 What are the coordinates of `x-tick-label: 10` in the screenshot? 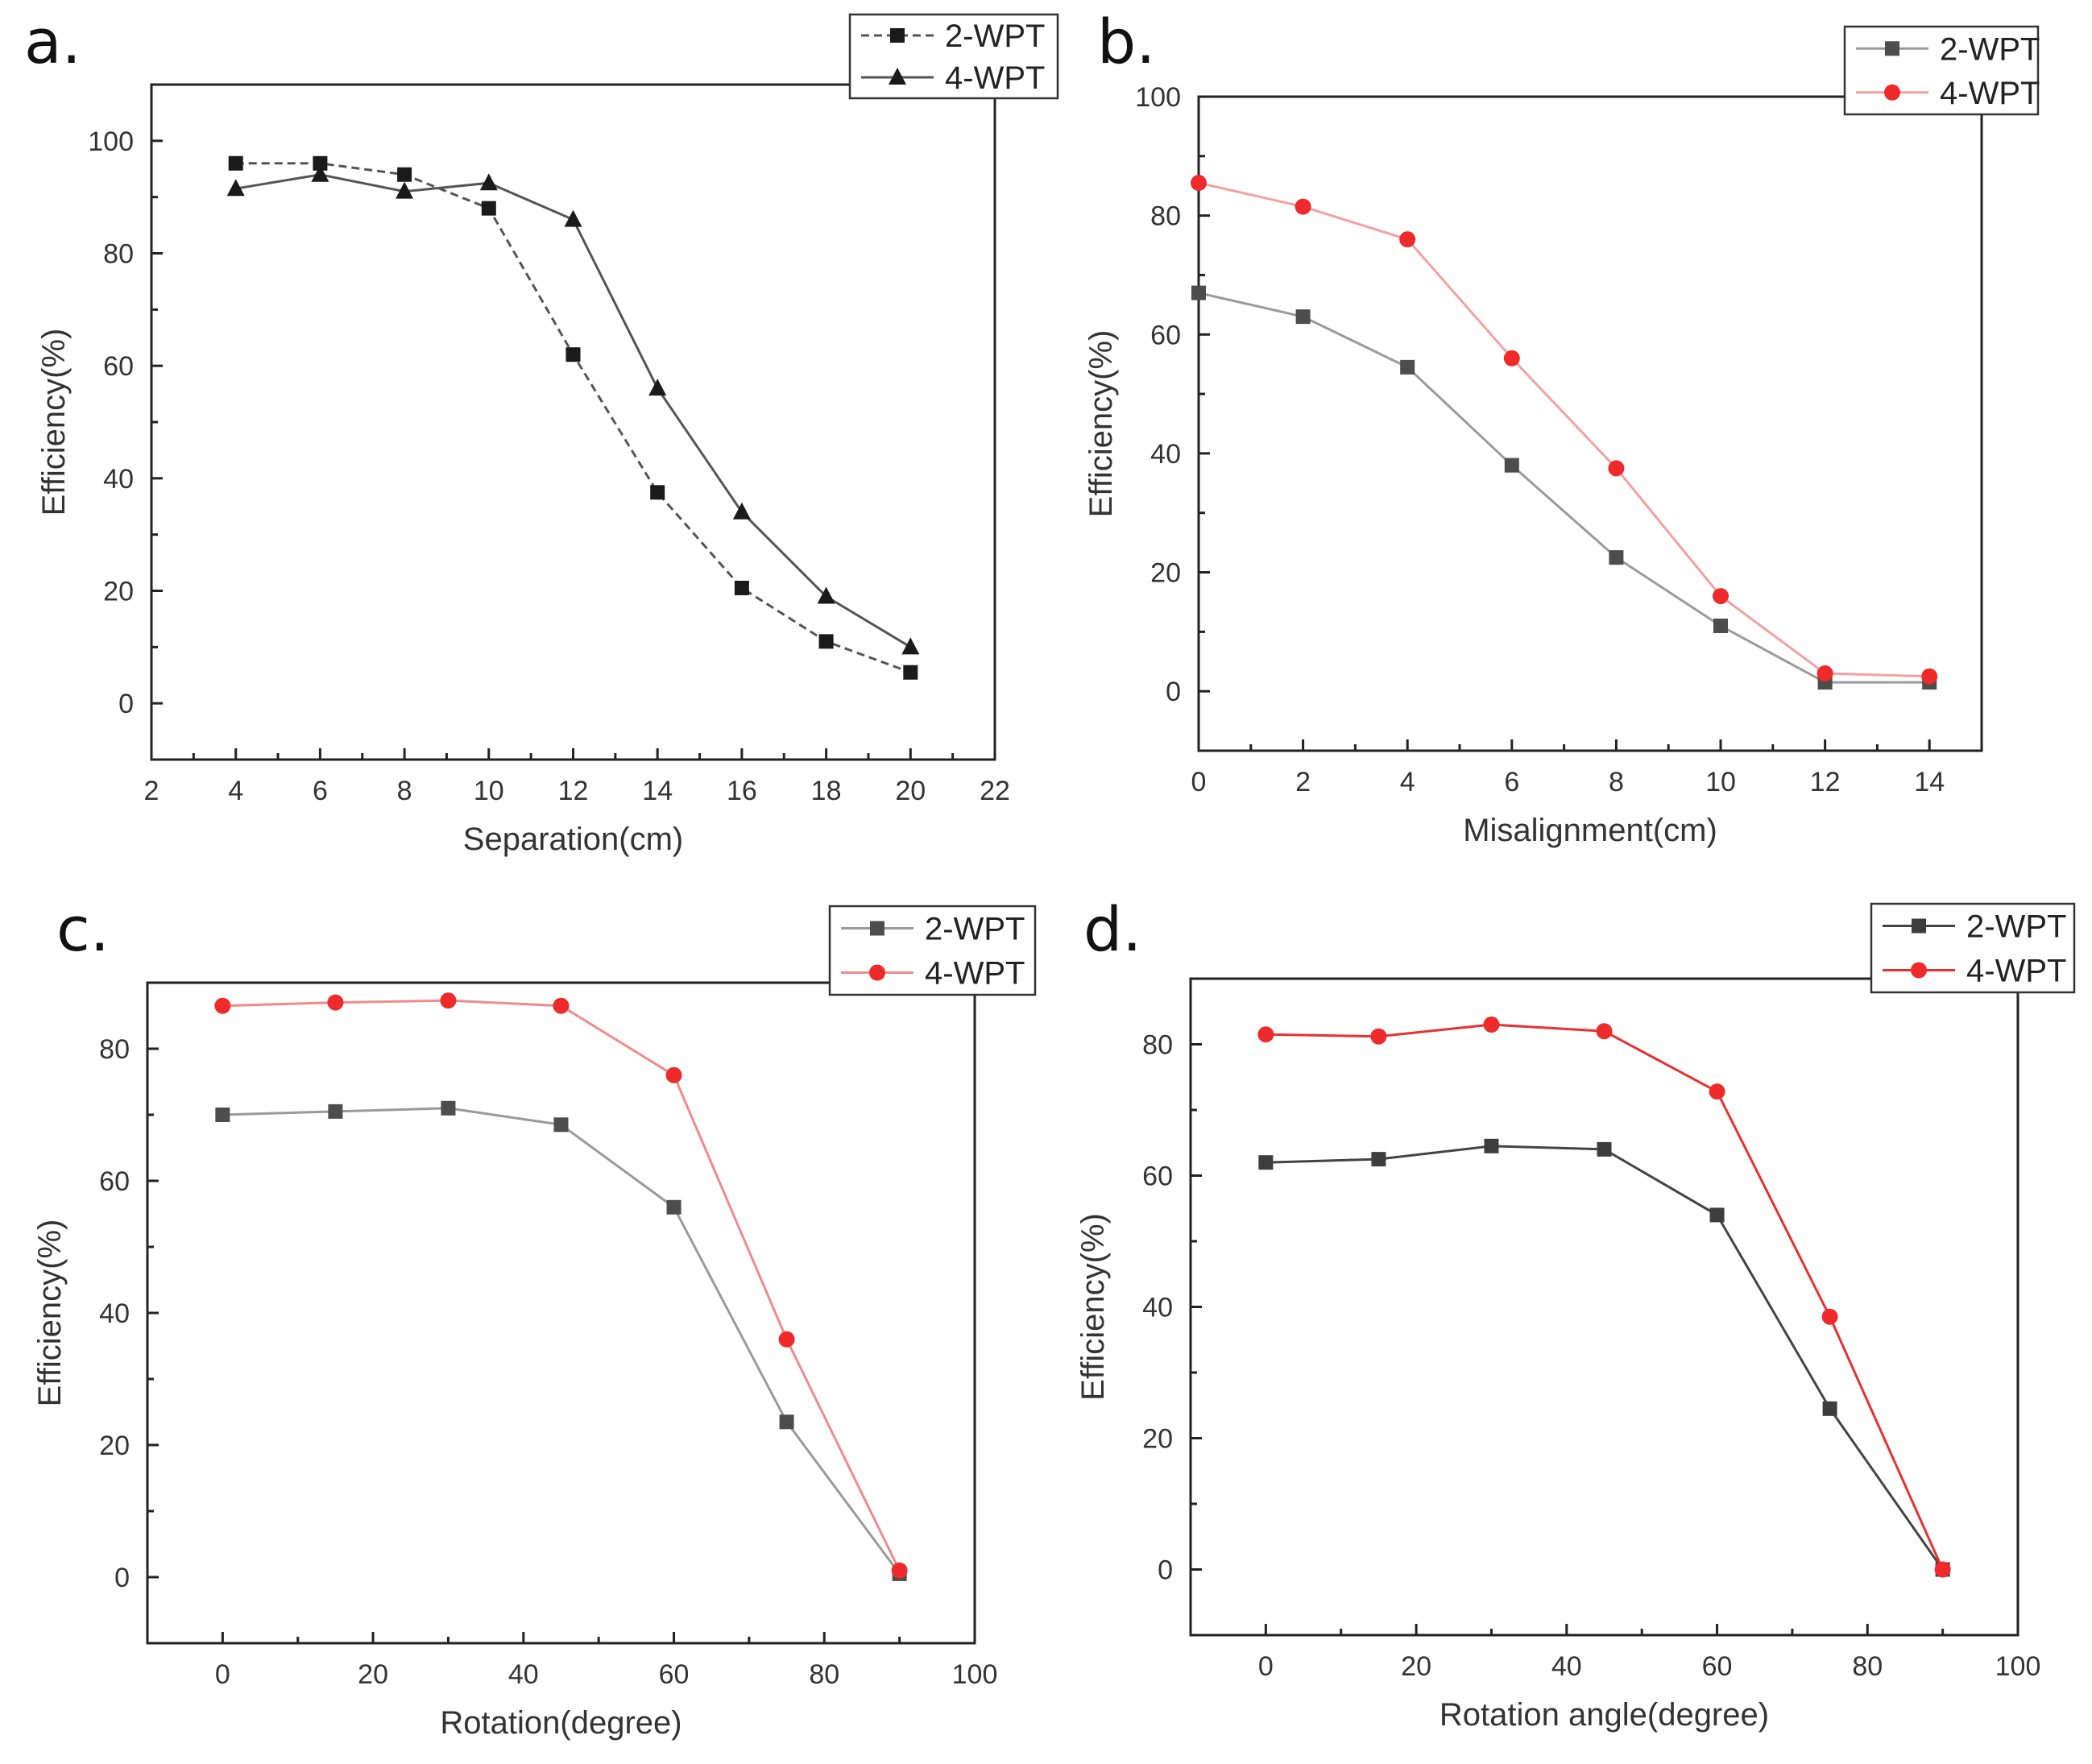 It's located at (489, 791).